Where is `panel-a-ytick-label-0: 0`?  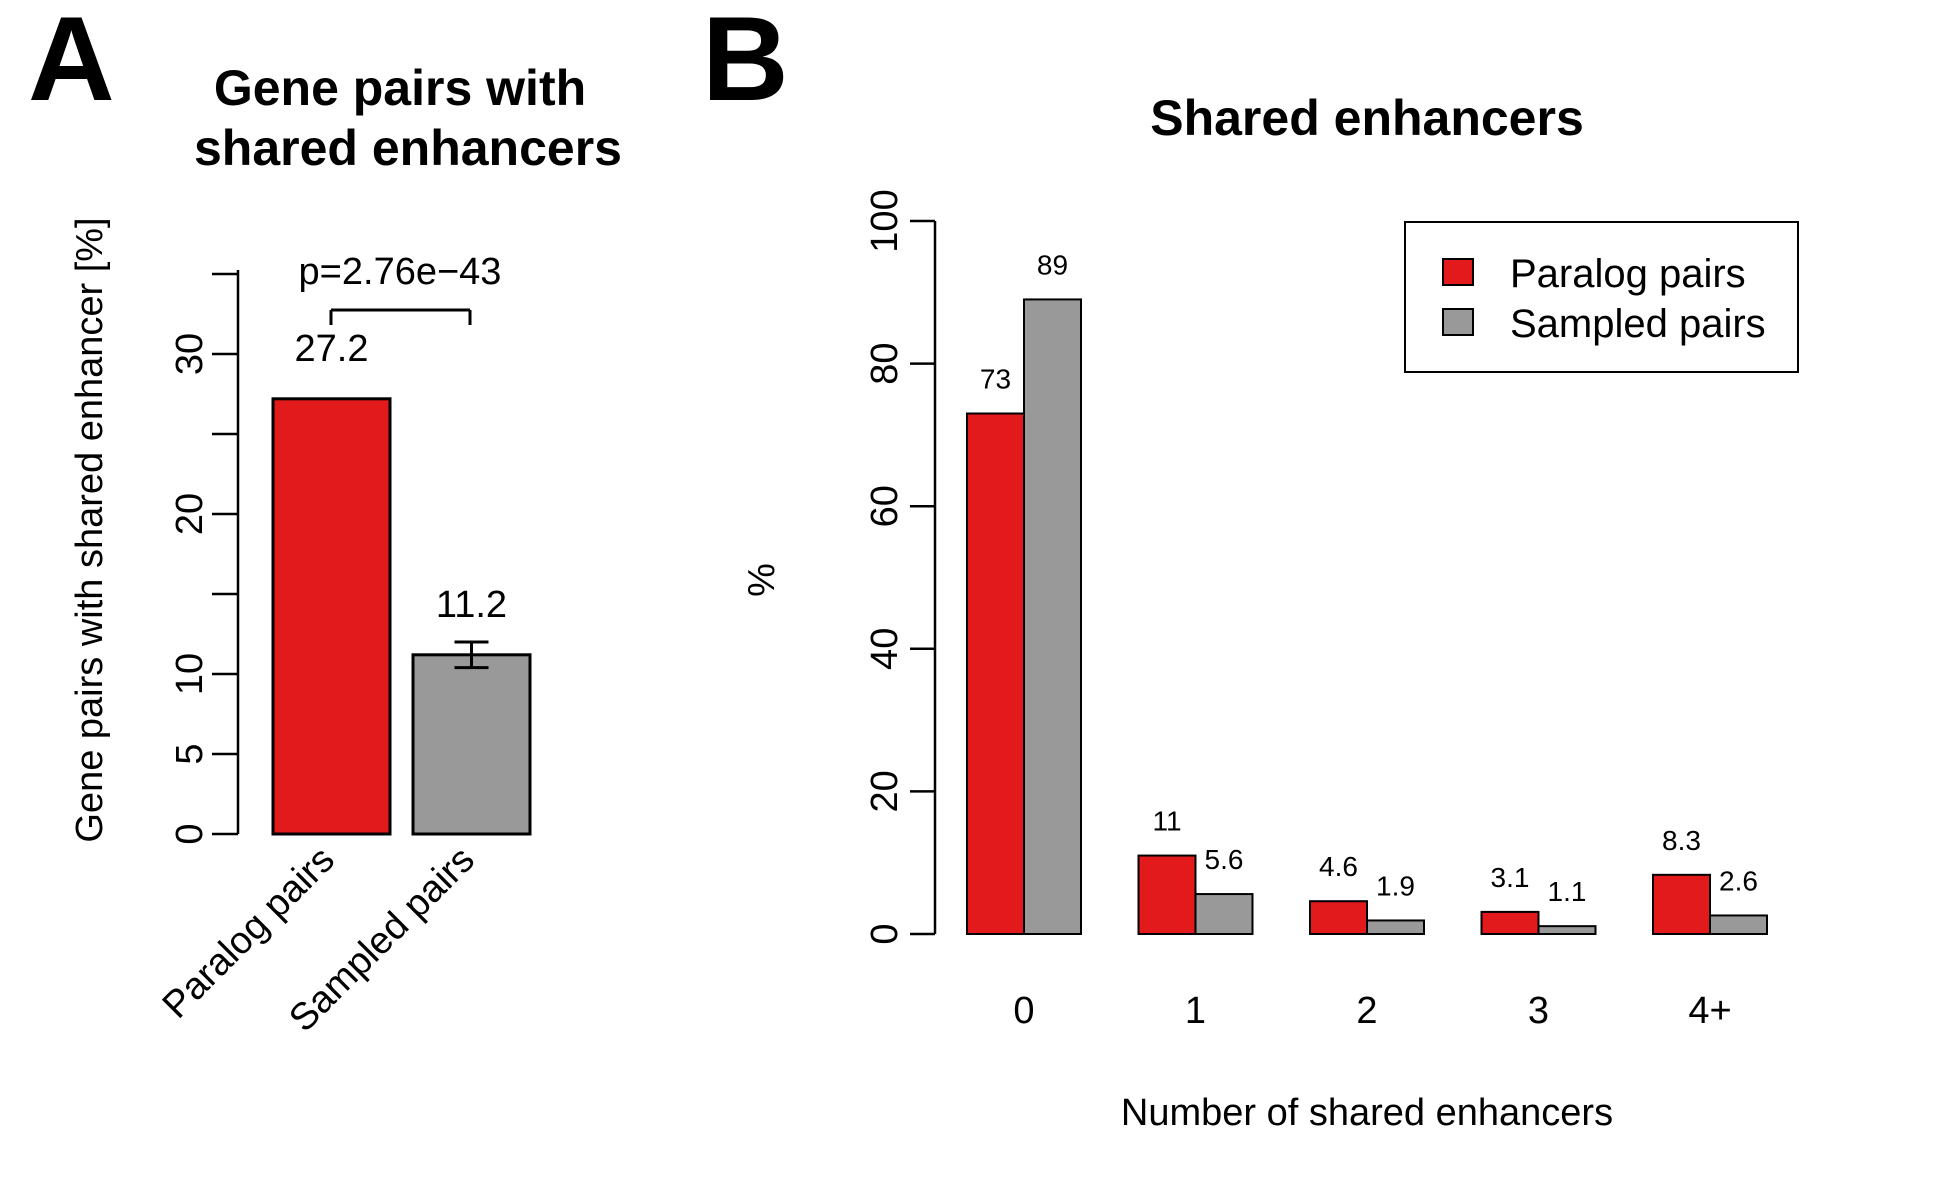 panel-a-ytick-label-0: 0 is located at coordinates (190, 833).